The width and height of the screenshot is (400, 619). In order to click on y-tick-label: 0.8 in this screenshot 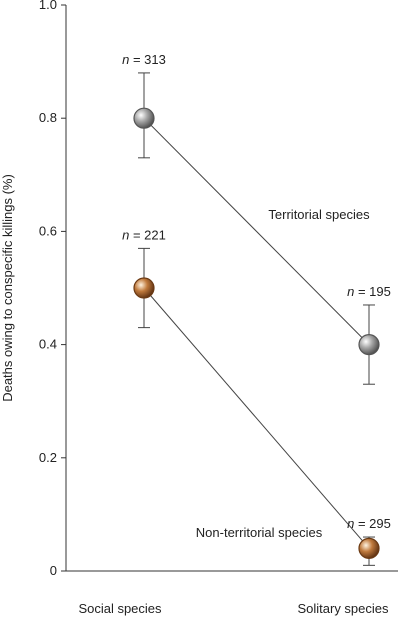, I will do `click(48, 117)`.